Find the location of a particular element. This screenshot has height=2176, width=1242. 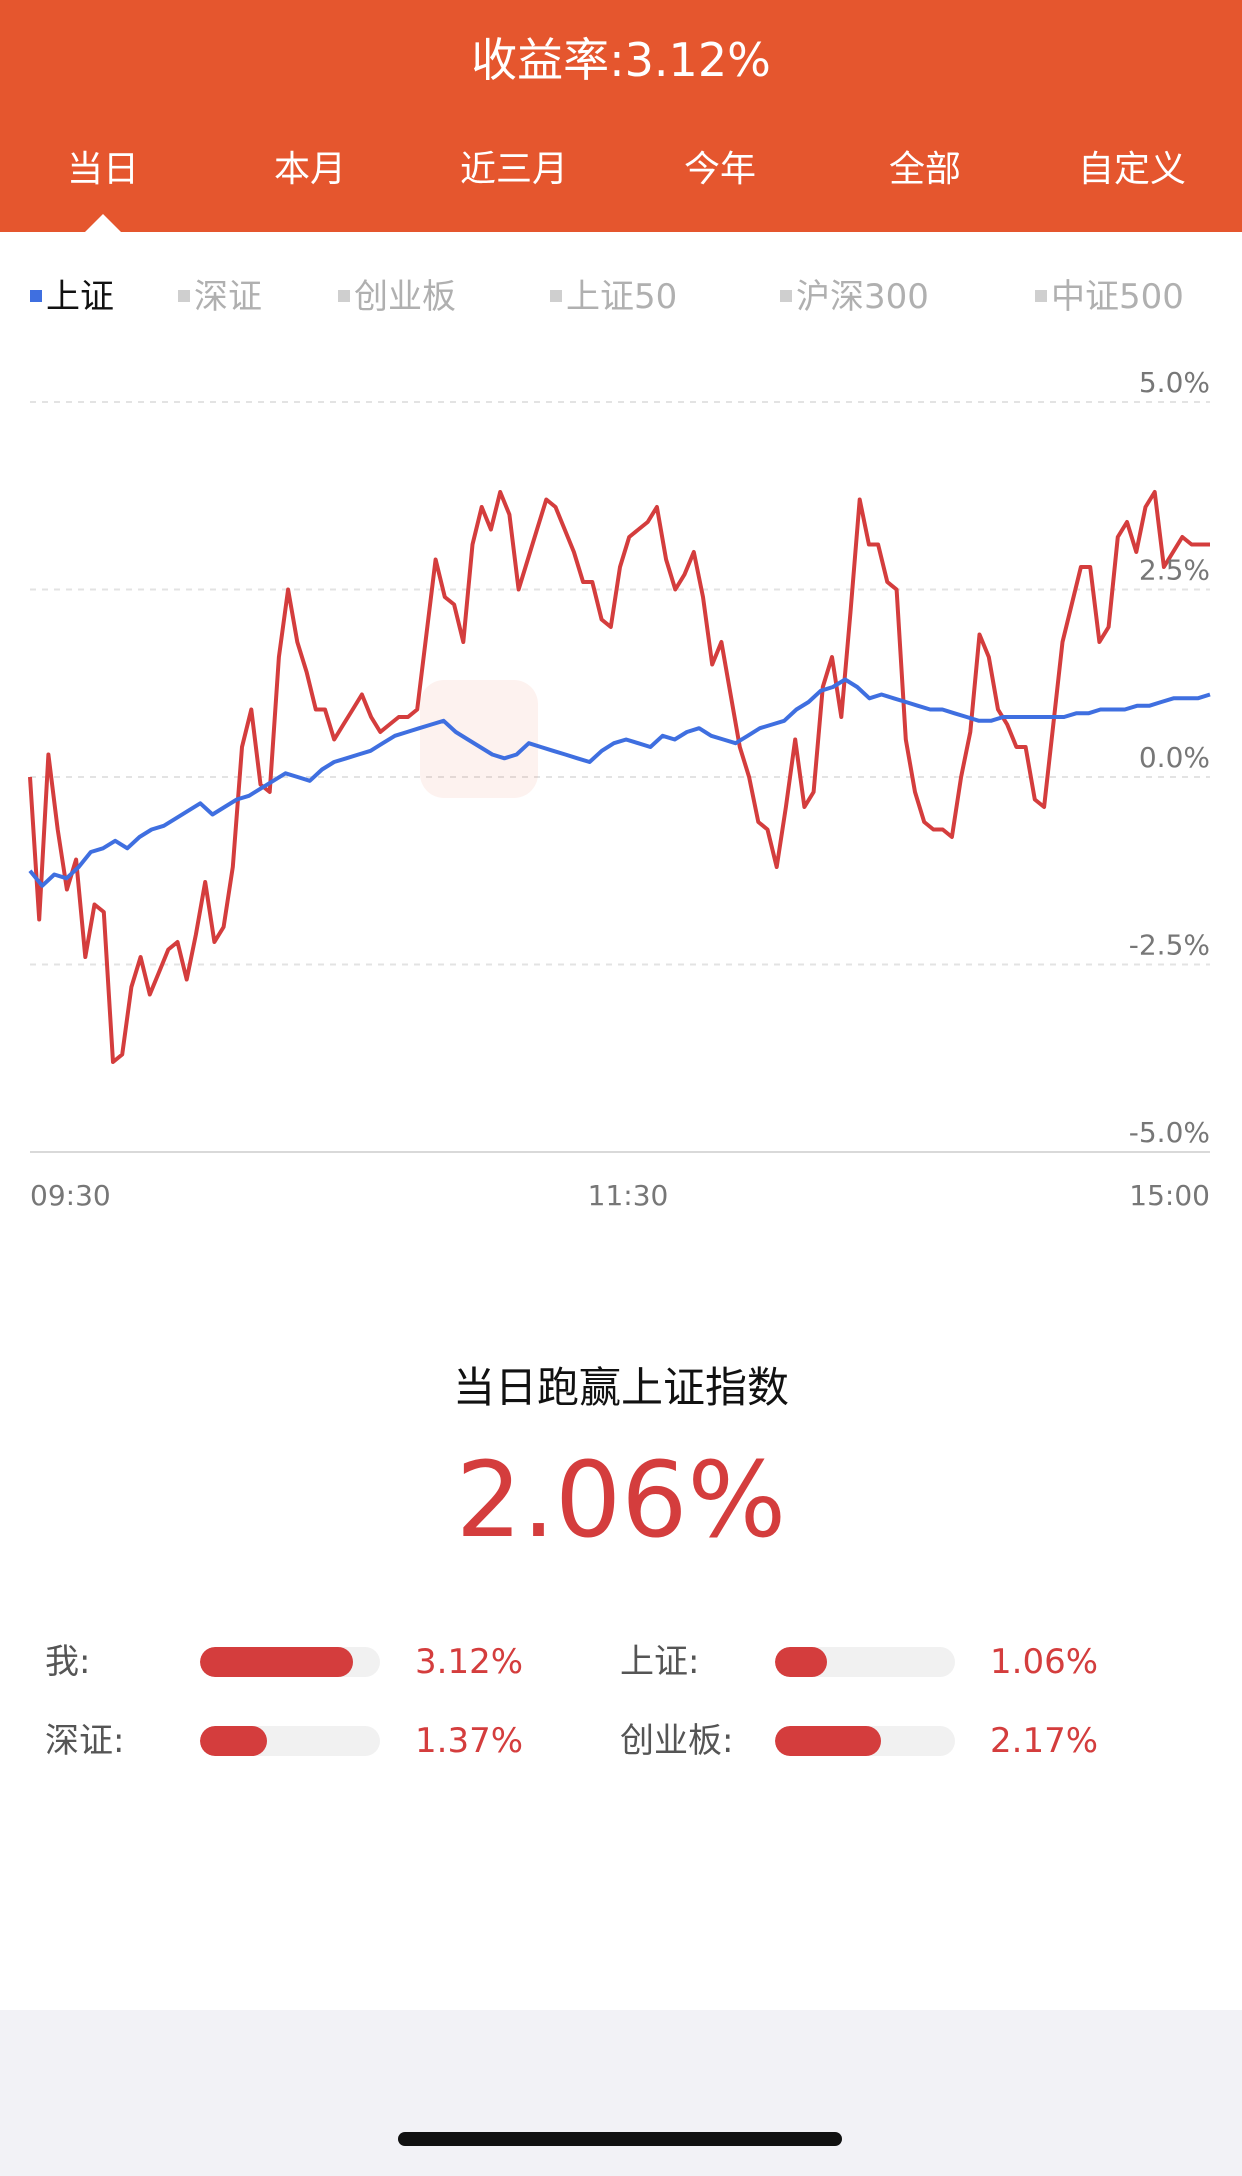

outperform-title: 当日跑赢上证指数 is located at coordinates (620, 1387).